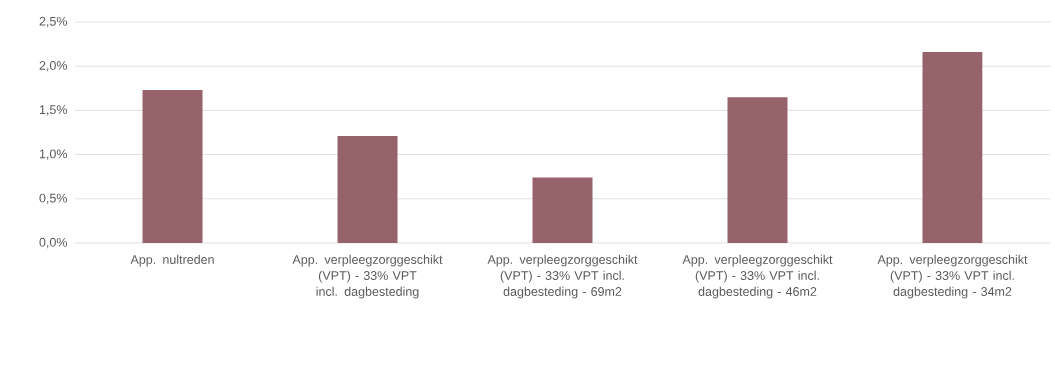 This screenshot has height=366, width=1055. Describe the element at coordinates (562, 276) in the screenshot. I see `x-tick-label: App. verpleegzorggeschikt (VPT) - 33% VPT incl. dagbesteding - 69m2` at that location.